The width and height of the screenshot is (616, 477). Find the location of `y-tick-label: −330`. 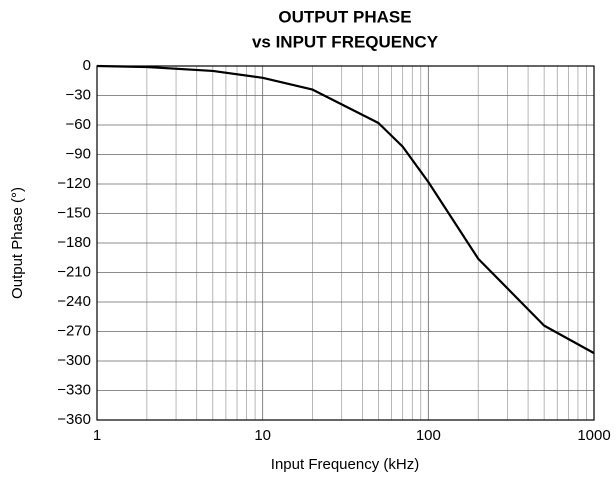

y-tick-label: −330 is located at coordinates (74, 389).